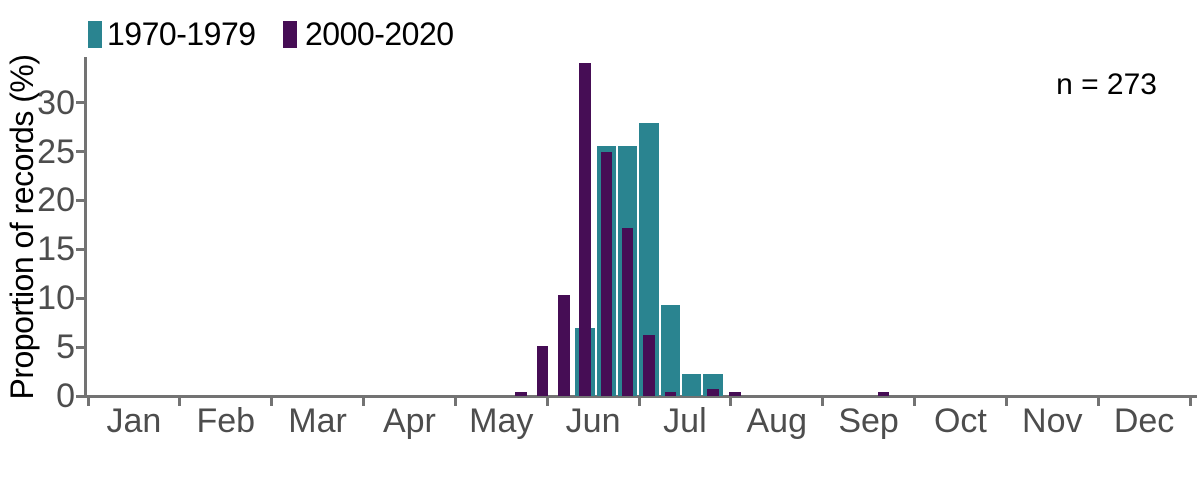 This screenshot has width=1200, height=480. What do you see at coordinates (1052, 421) in the screenshot?
I see `x-month-label: Nov` at bounding box center [1052, 421].